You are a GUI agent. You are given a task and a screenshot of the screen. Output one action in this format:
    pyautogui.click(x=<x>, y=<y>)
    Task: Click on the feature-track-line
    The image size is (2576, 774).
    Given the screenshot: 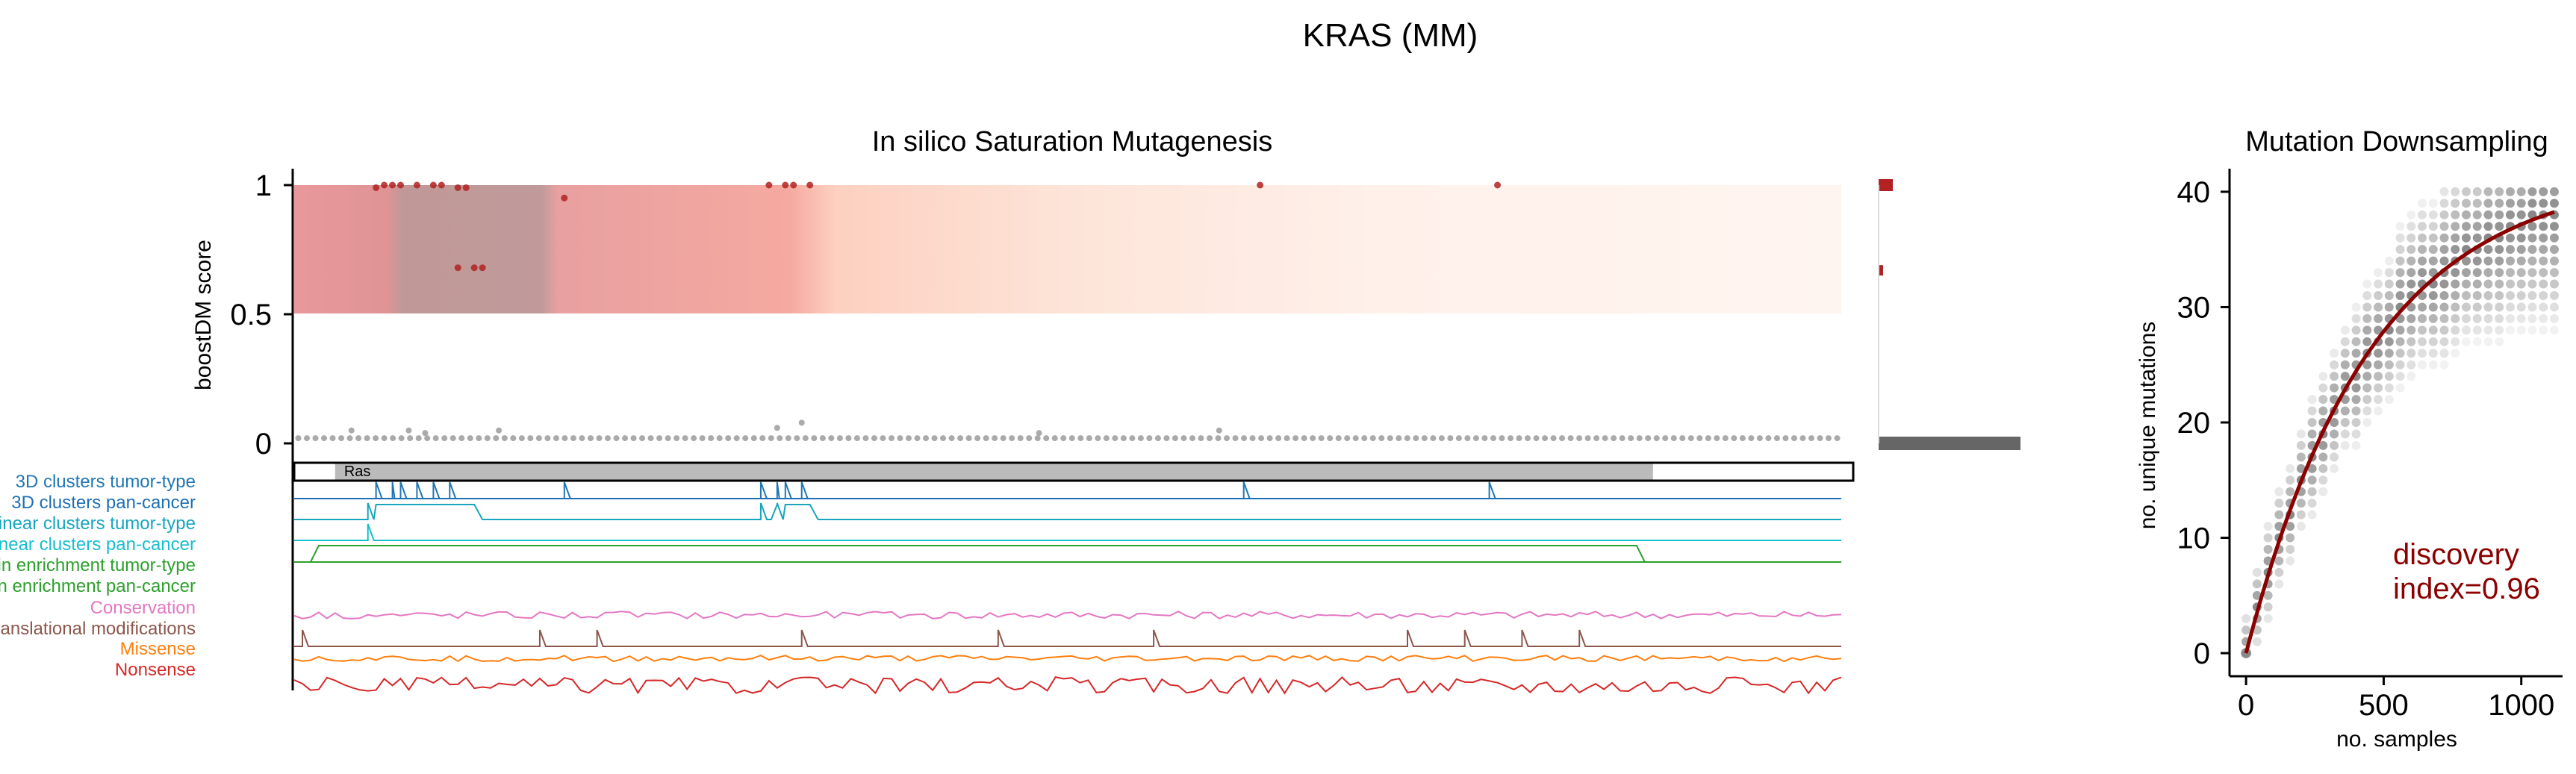 What is the action you would take?
    pyautogui.click(x=1067, y=615)
    